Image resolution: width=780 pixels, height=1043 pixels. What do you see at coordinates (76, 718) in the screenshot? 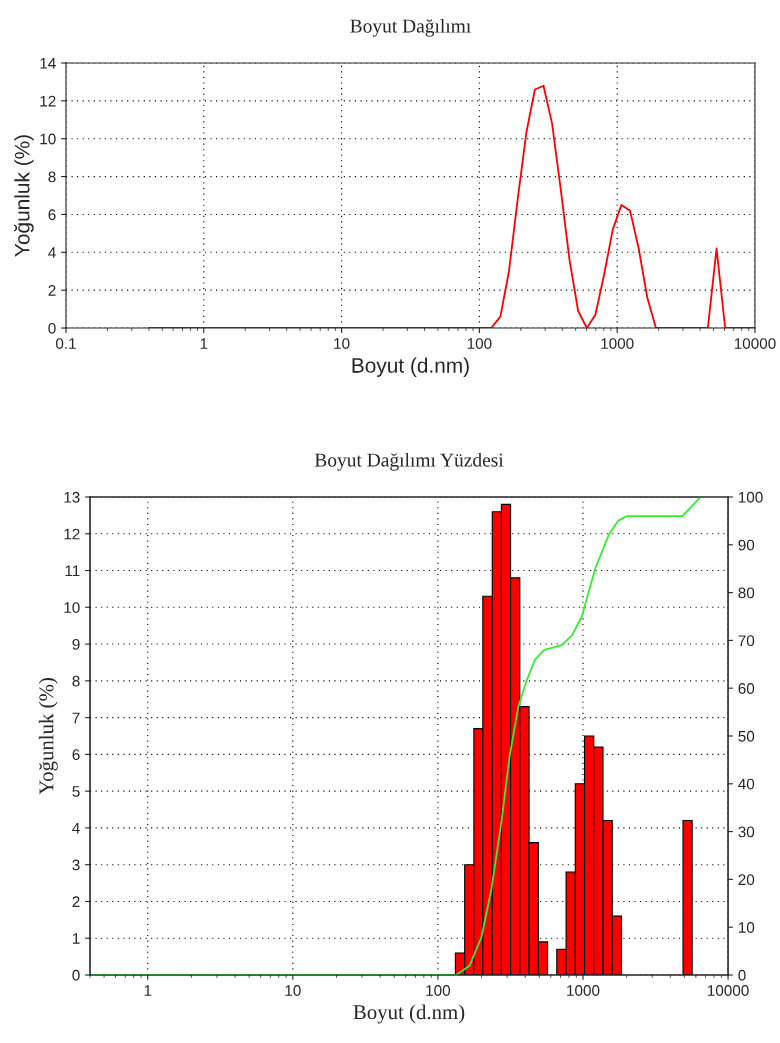
I see `y-tick-label: 7` at bounding box center [76, 718].